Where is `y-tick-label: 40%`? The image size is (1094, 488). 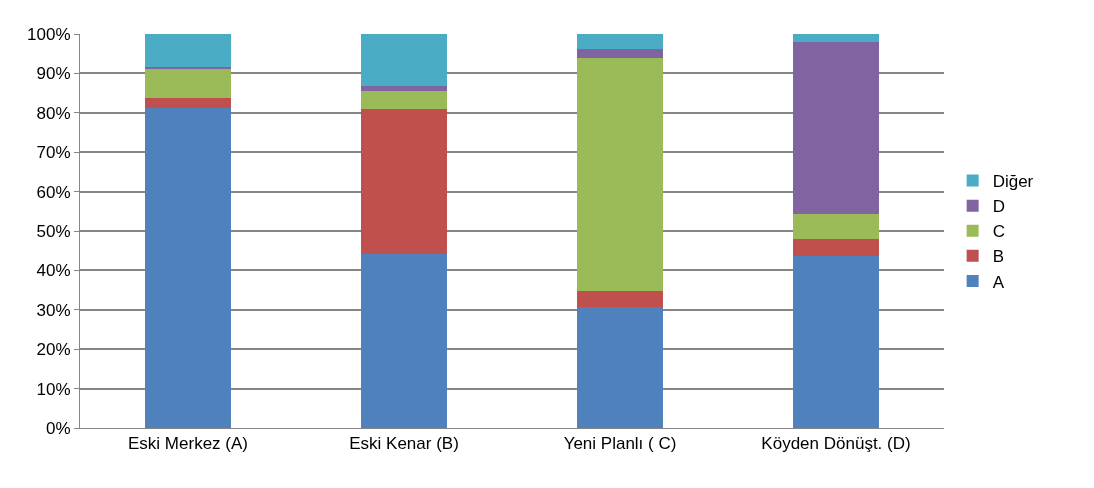
y-tick-label: 40% is located at coordinates (53, 271).